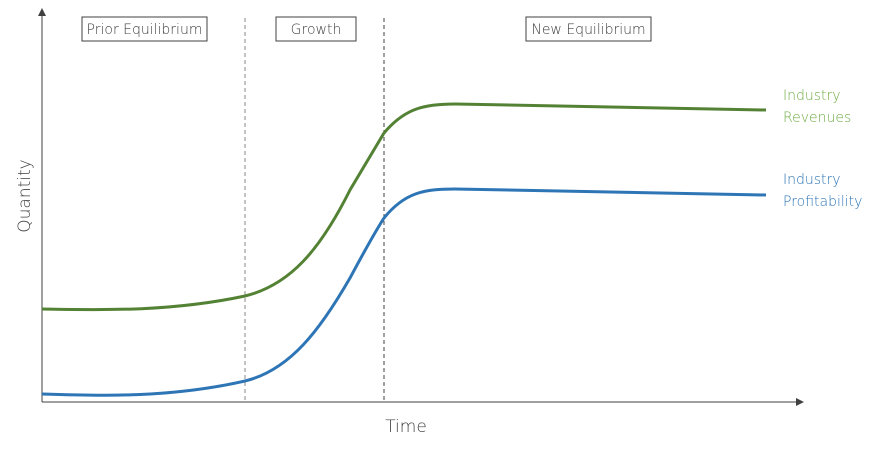  Describe the element at coordinates (406, 427) in the screenshot. I see `x-axis-label: Time` at that location.